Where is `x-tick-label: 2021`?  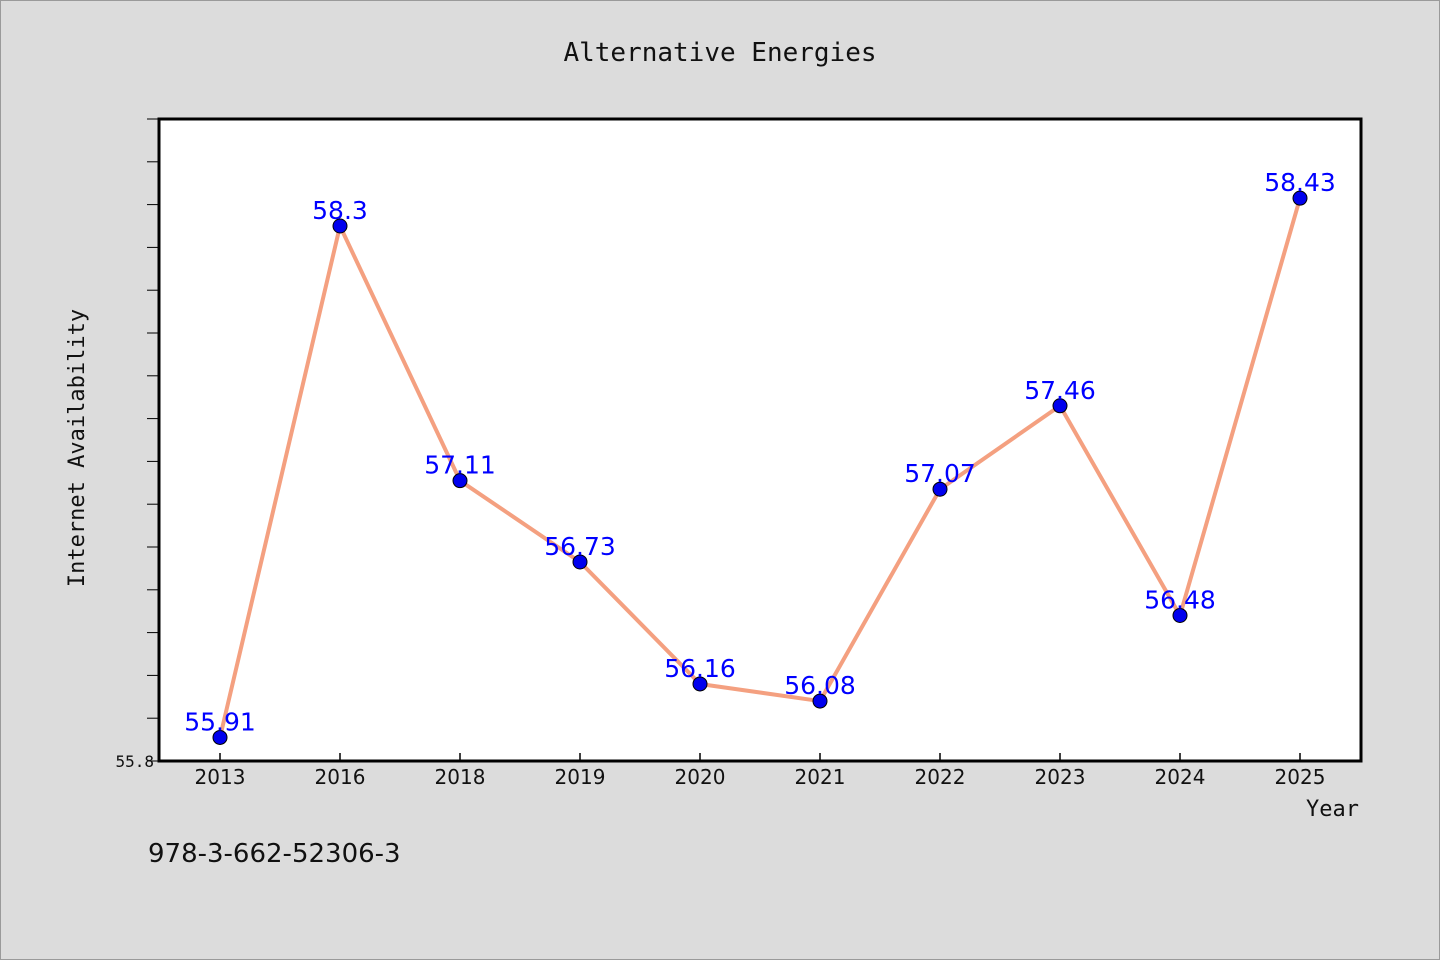
x-tick-label: 2021 is located at coordinates (820, 777).